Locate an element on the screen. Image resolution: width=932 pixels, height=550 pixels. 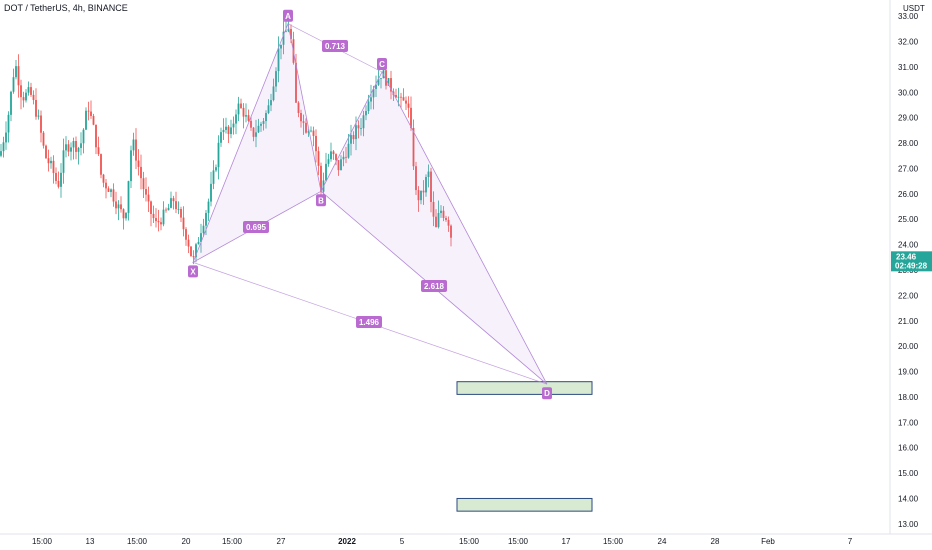
price-tick: 22.00 is located at coordinates (908, 295).